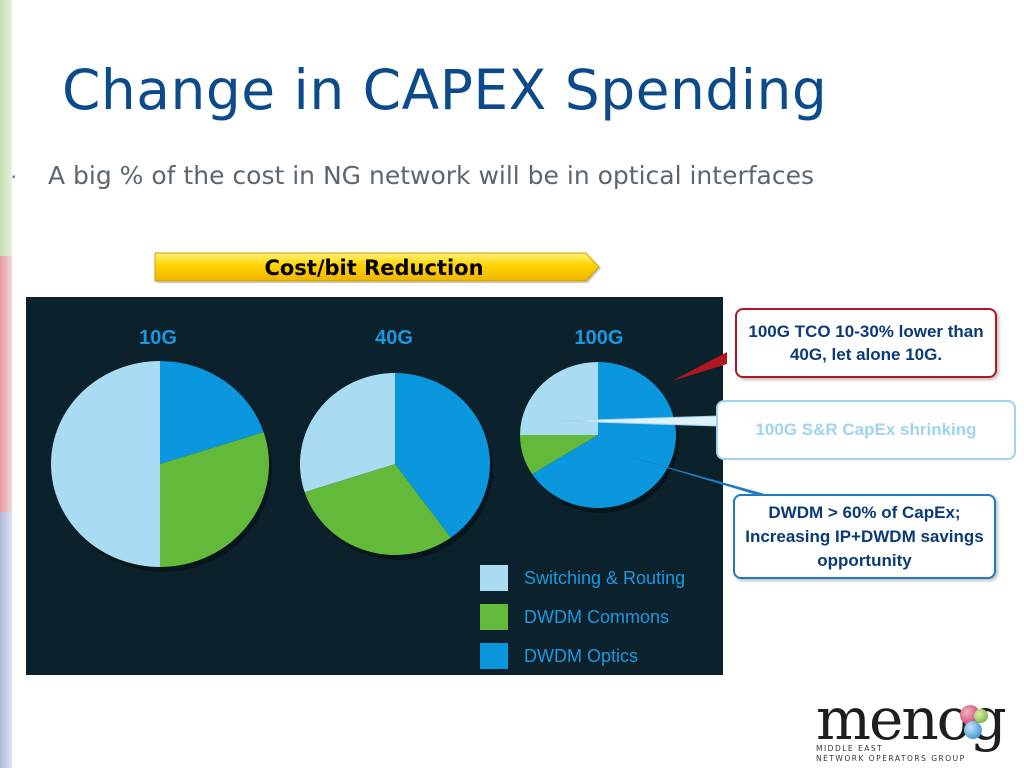 The height and width of the screenshot is (768, 1024). Describe the element at coordinates (866, 430) in the screenshot. I see `sr-capex-callout: 100G S&R CapEx shrinking` at that location.